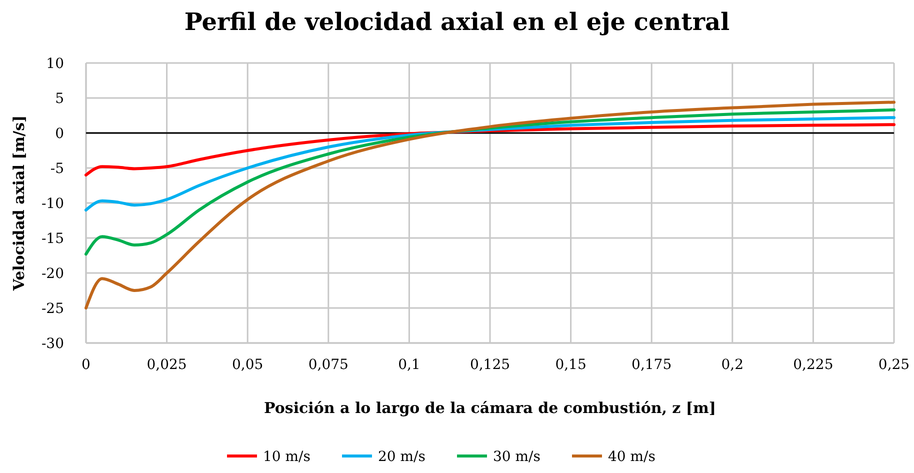 This screenshot has width=914, height=473. I want to click on y-tick-label: -20, so click(52, 274).